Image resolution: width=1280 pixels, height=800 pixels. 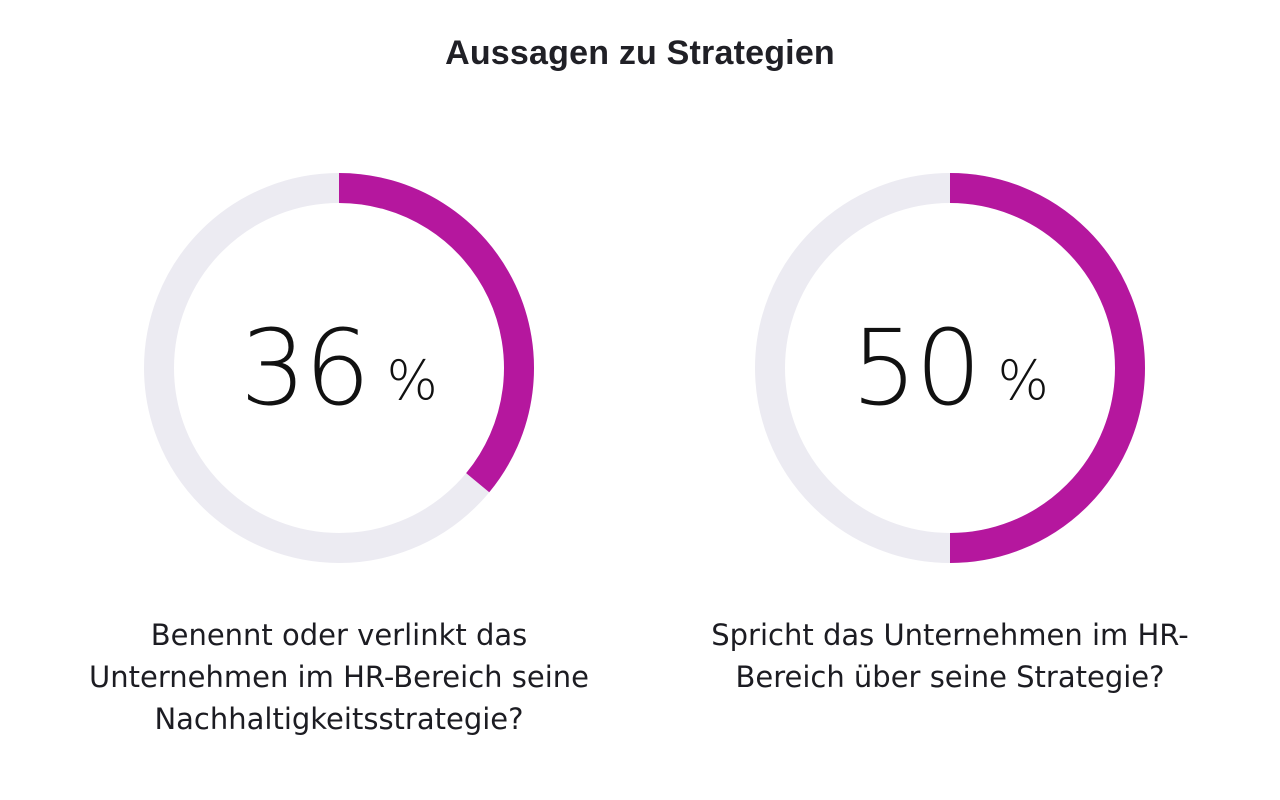 I want to click on donut-chart-right, so click(x=950, y=368).